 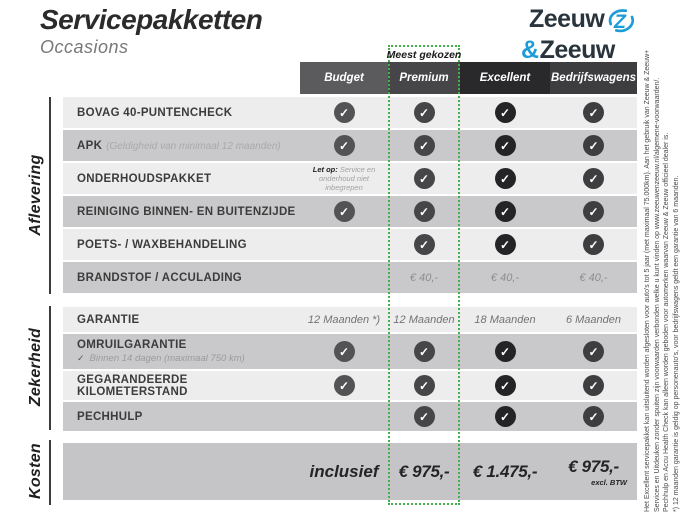 What do you see at coordinates (593, 319) in the screenshot?
I see `duration-value: 6 Maanden` at bounding box center [593, 319].